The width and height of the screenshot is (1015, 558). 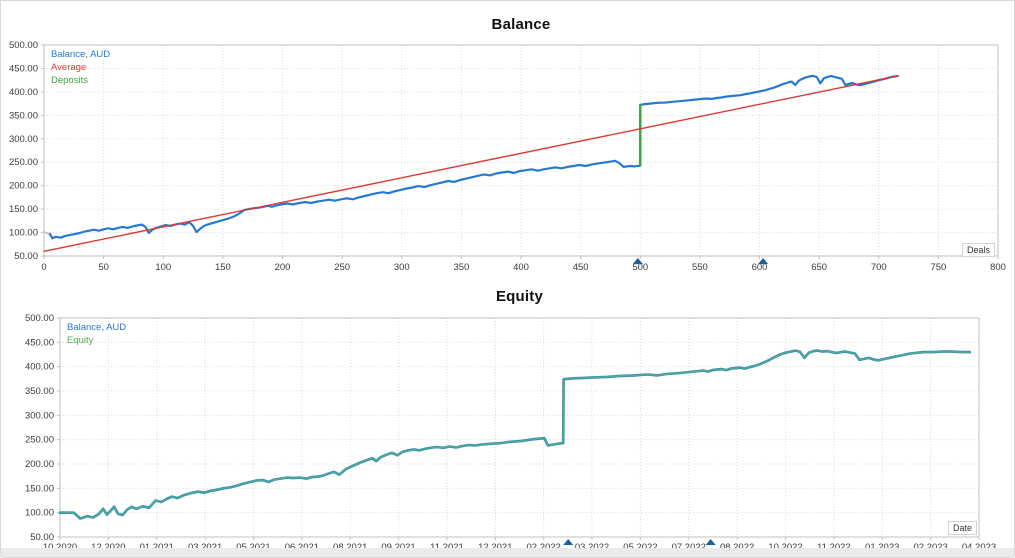 I want to click on x-tick-label: 300, so click(x=402, y=267).